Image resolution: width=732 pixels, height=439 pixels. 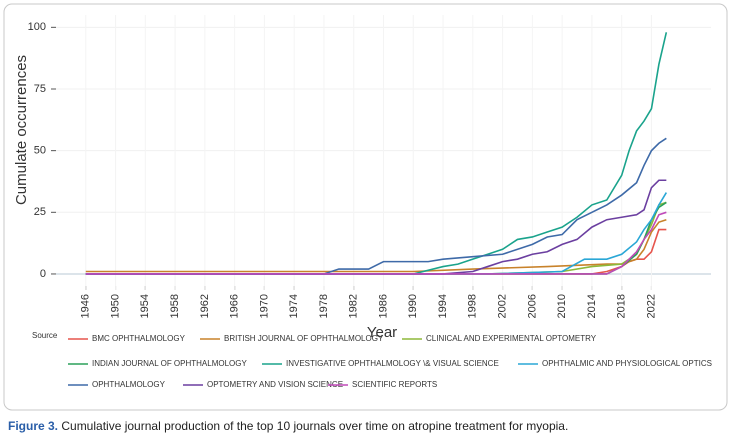 I want to click on x-tick-label: 1974, so click(x=294, y=306).